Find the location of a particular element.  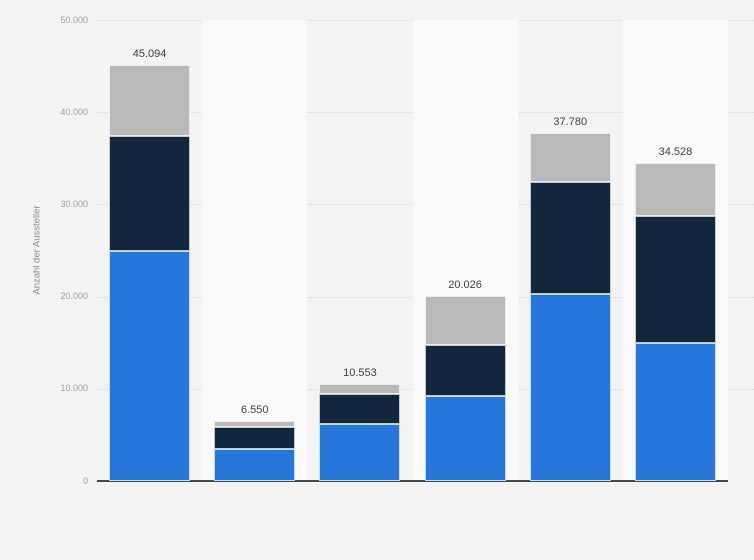

bar-value-label: 45.094 is located at coordinates (149, 54).